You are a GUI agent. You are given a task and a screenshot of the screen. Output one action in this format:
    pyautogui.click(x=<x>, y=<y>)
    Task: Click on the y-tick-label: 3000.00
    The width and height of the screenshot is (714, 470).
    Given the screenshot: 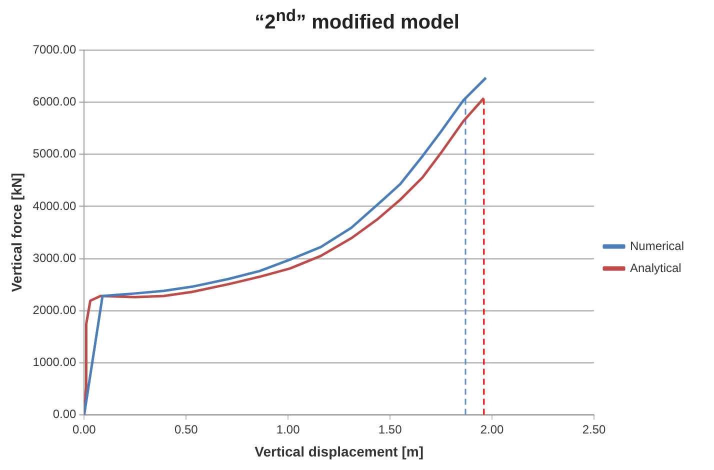 What is the action you would take?
    pyautogui.click(x=54, y=257)
    